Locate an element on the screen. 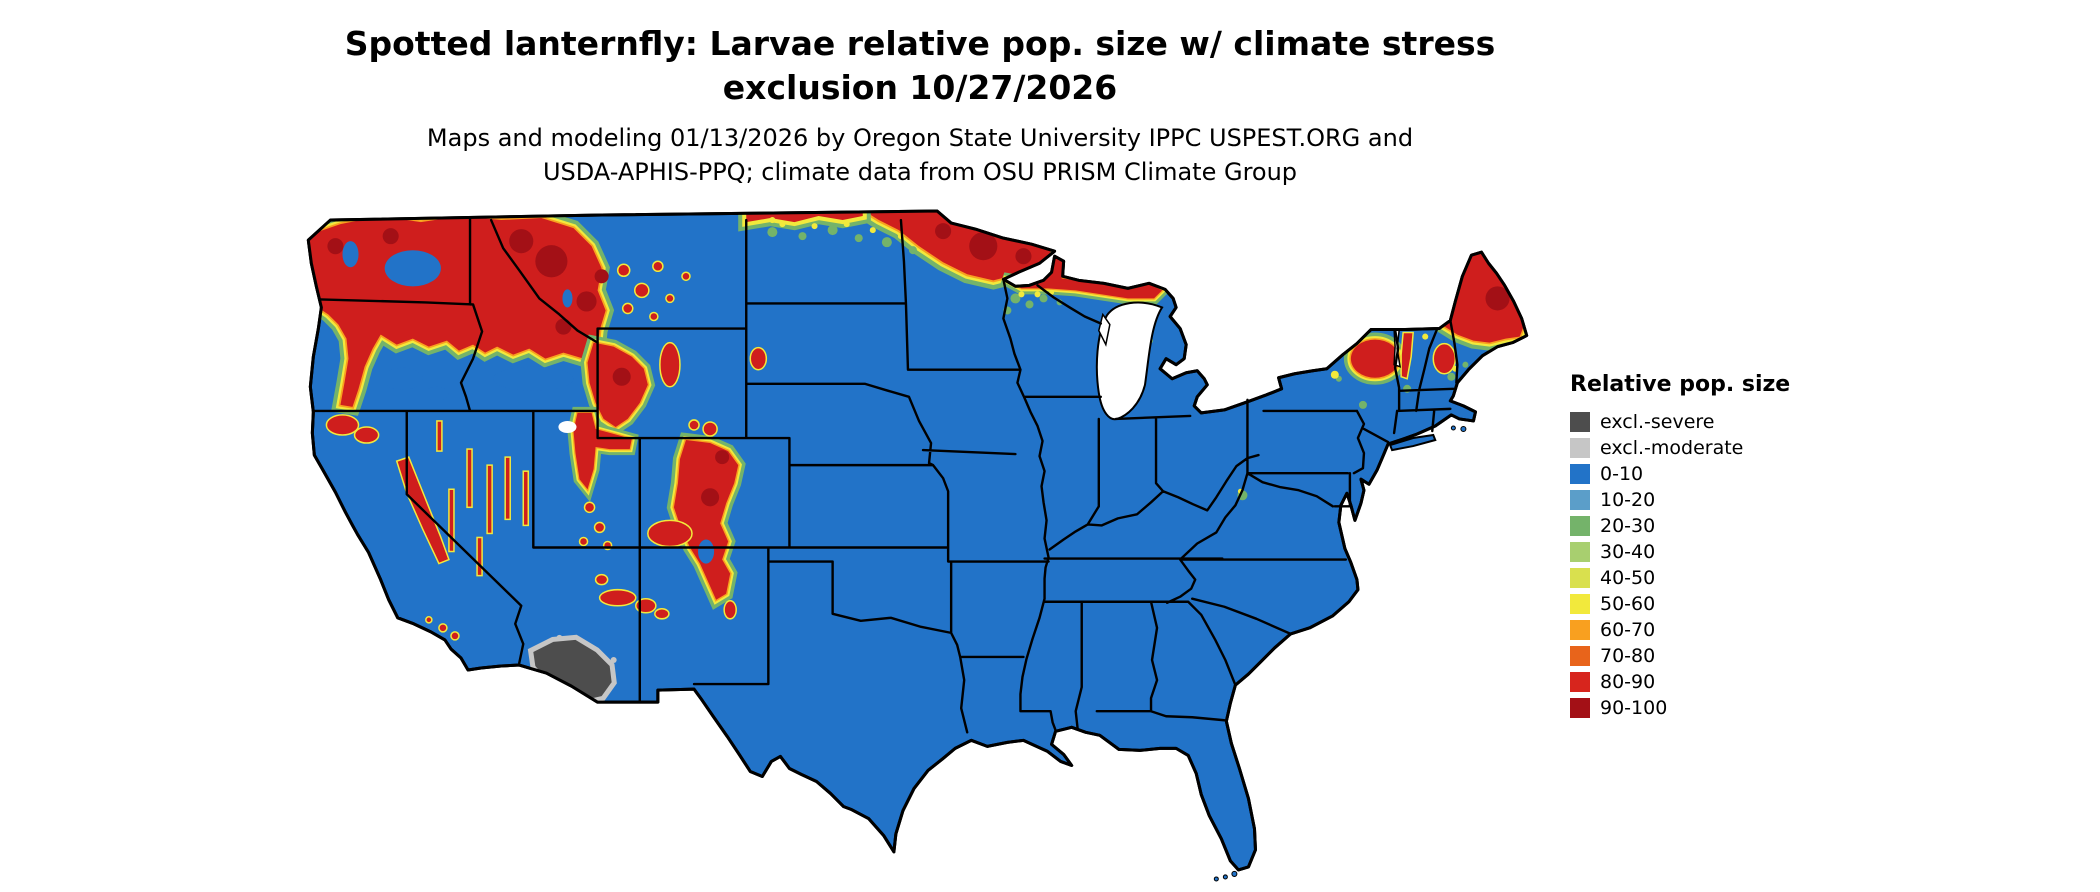  legend-item-label: excl.-severe is located at coordinates (1657, 421).